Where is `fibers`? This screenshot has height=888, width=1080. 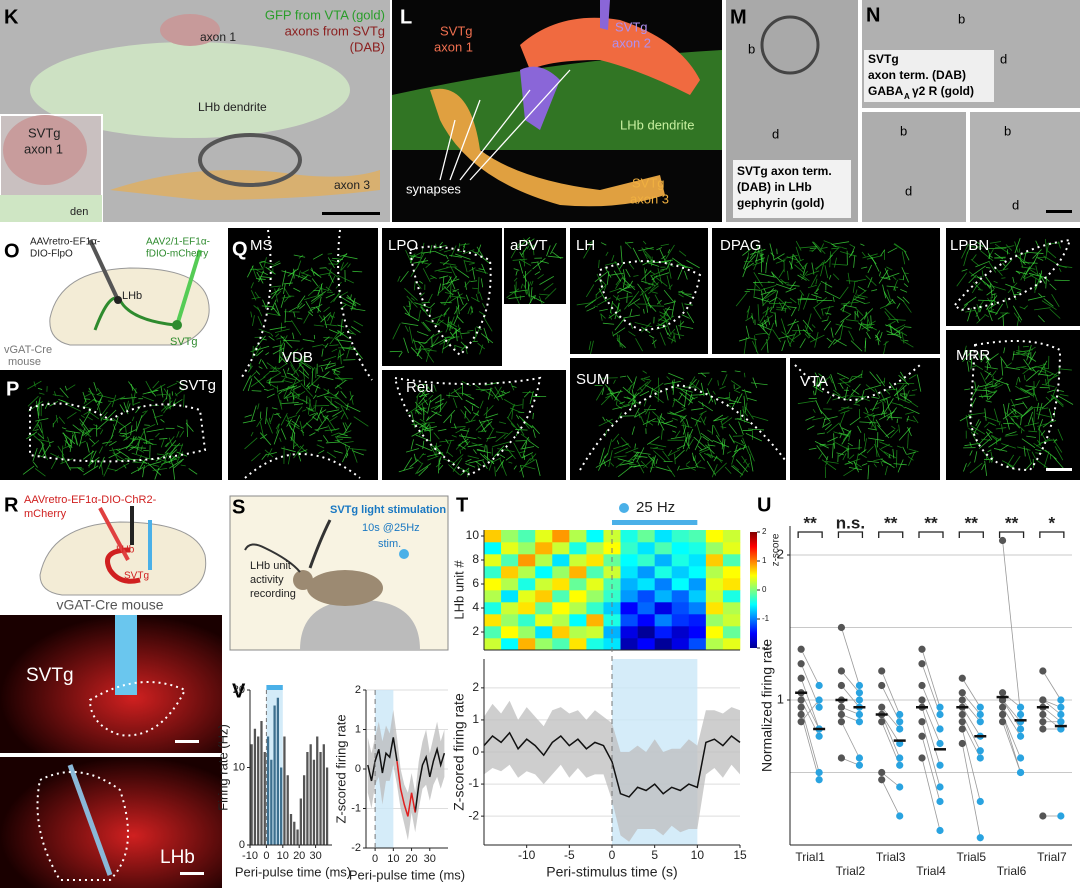
fibers is located at coordinates (1014, 281).